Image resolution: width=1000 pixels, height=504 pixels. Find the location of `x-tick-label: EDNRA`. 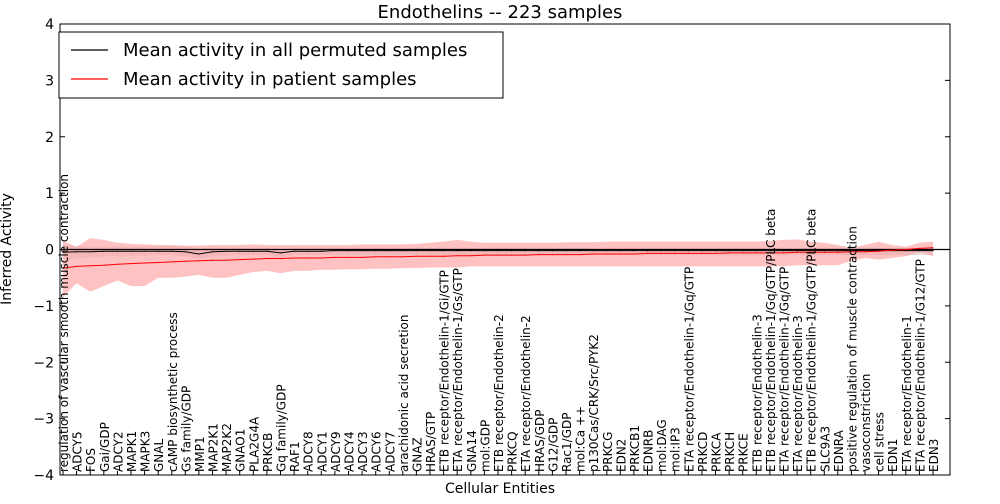

x-tick-label: EDNRA is located at coordinates (839, 450).